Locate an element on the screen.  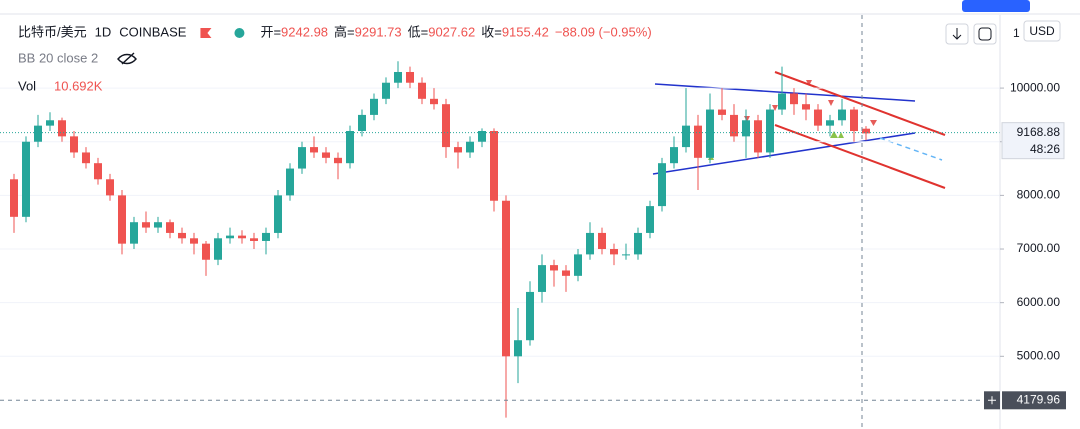
ohlc-value: 9291.73 is located at coordinates (378, 31).